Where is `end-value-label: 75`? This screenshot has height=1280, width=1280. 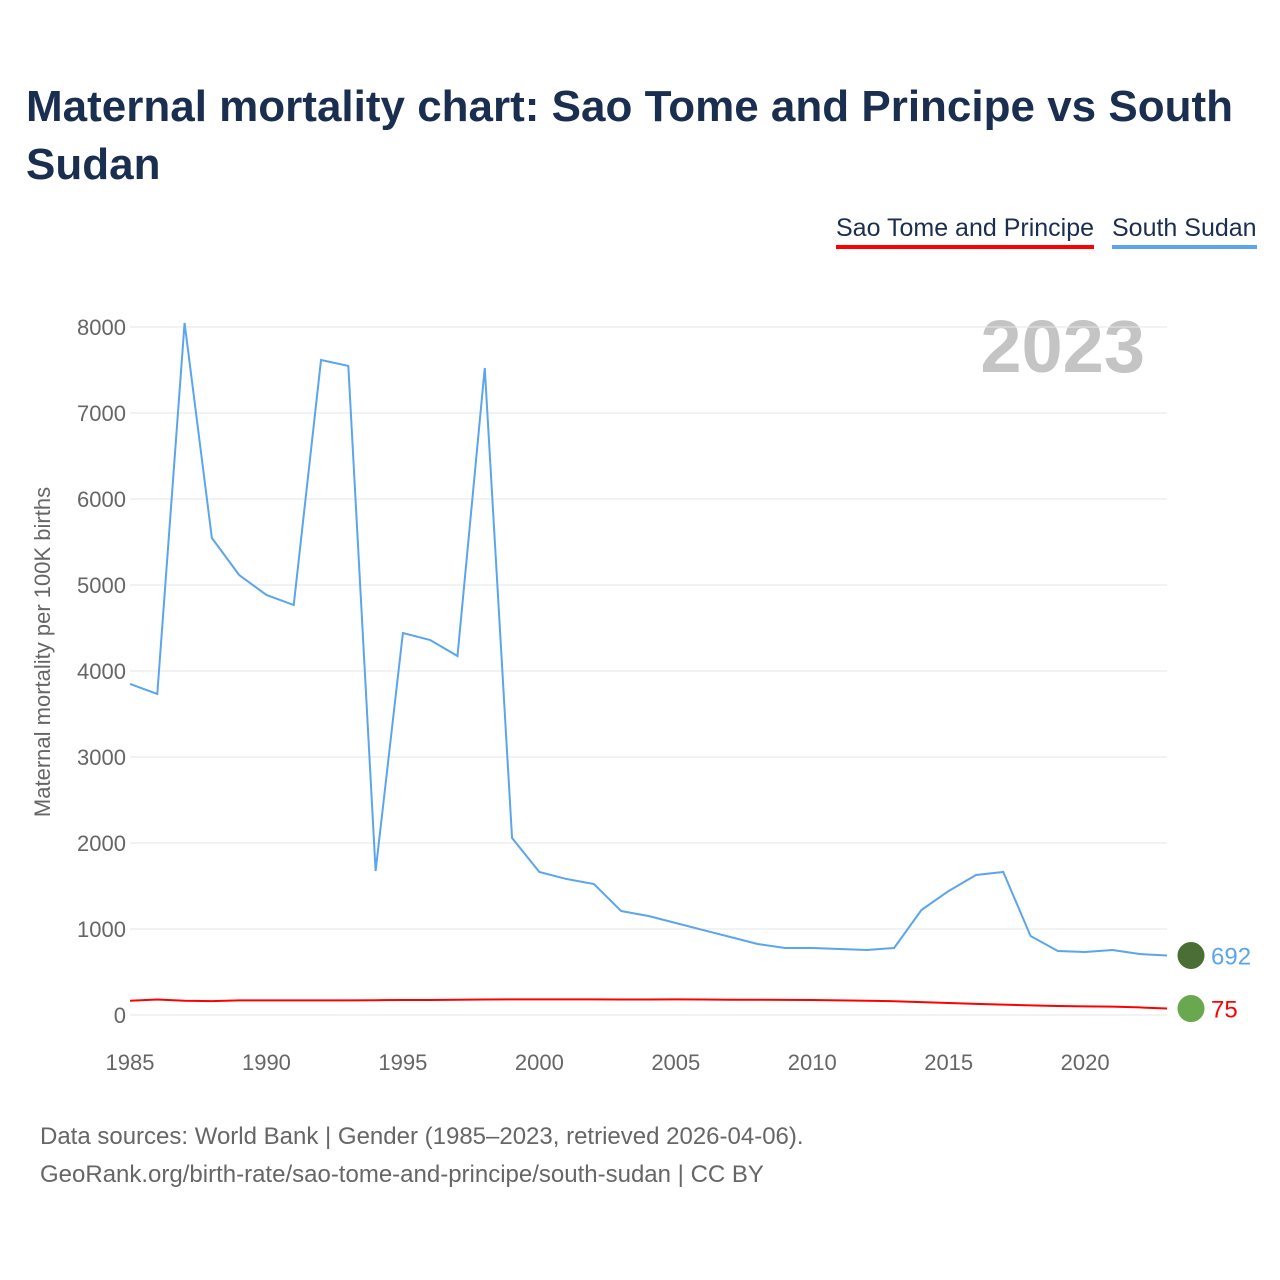
end-value-label: 75 is located at coordinates (1224, 1010).